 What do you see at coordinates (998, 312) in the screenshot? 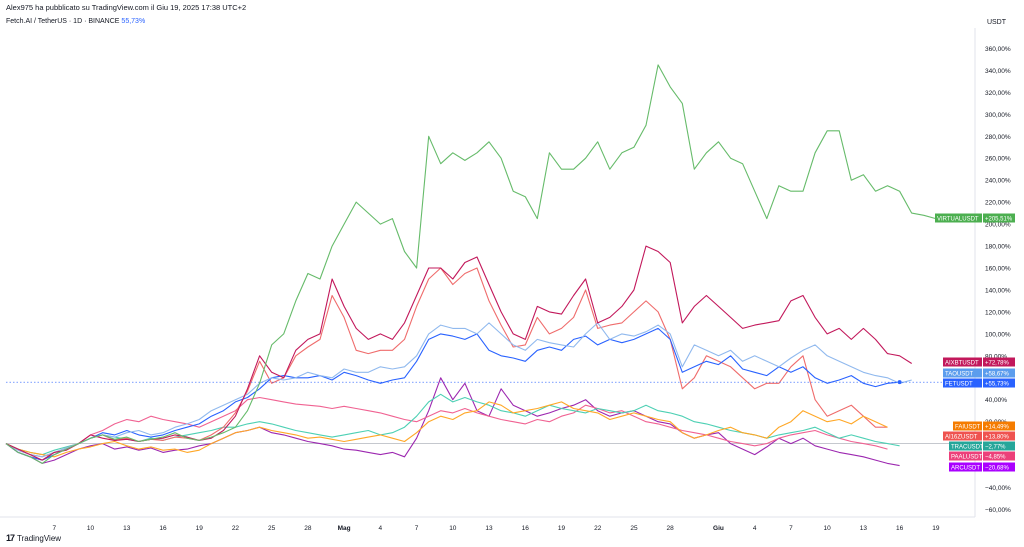
I see `y-tick-label: 120,00%` at bounding box center [998, 312].